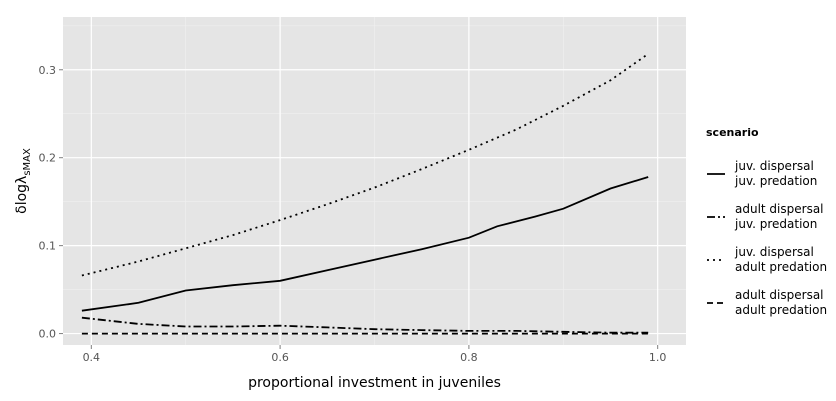  Describe the element at coordinates (48, 158) in the screenshot. I see `y-tick-label: 0.2` at that location.